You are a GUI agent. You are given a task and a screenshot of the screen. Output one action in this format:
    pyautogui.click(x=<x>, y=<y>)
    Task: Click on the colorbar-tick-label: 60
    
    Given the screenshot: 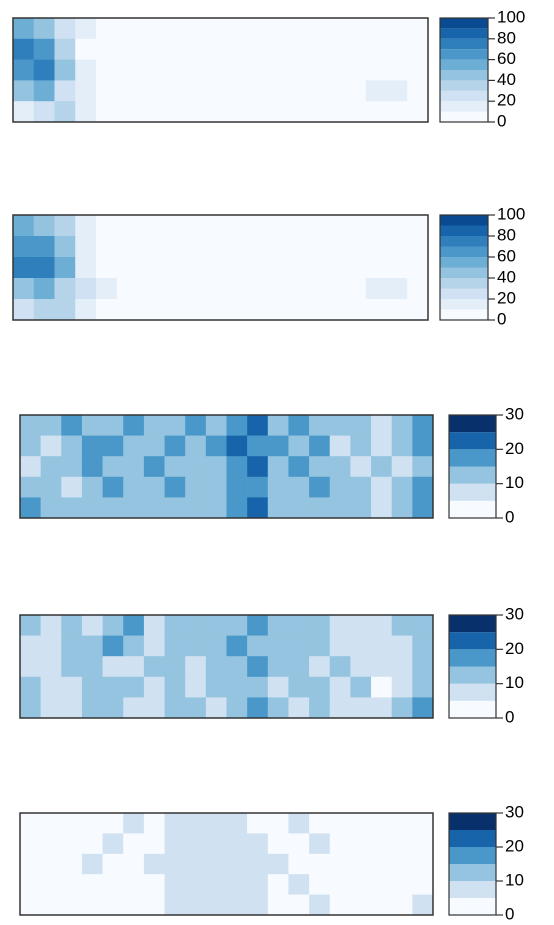 What is the action you would take?
    pyautogui.click(x=506, y=255)
    